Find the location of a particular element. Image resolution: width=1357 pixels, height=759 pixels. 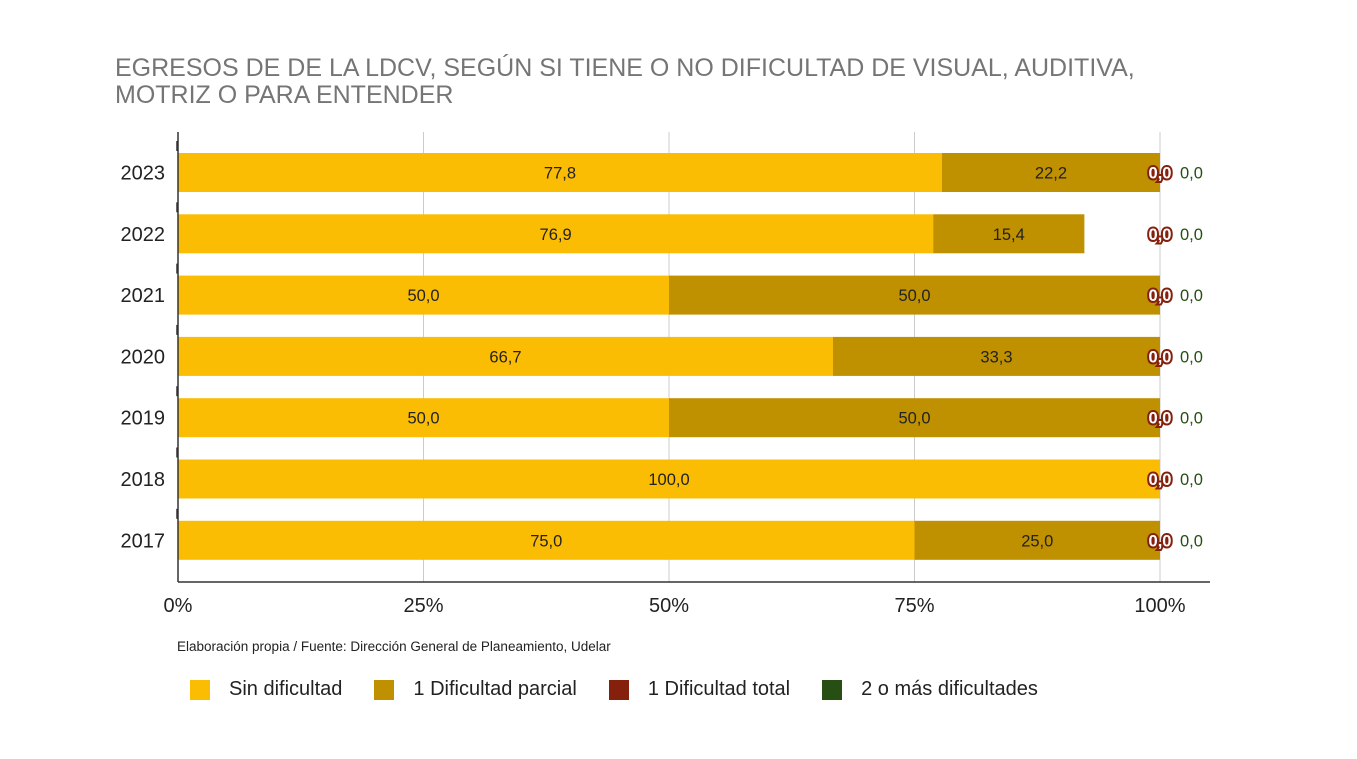

legend-label: Sin dificultad is located at coordinates (286, 689).